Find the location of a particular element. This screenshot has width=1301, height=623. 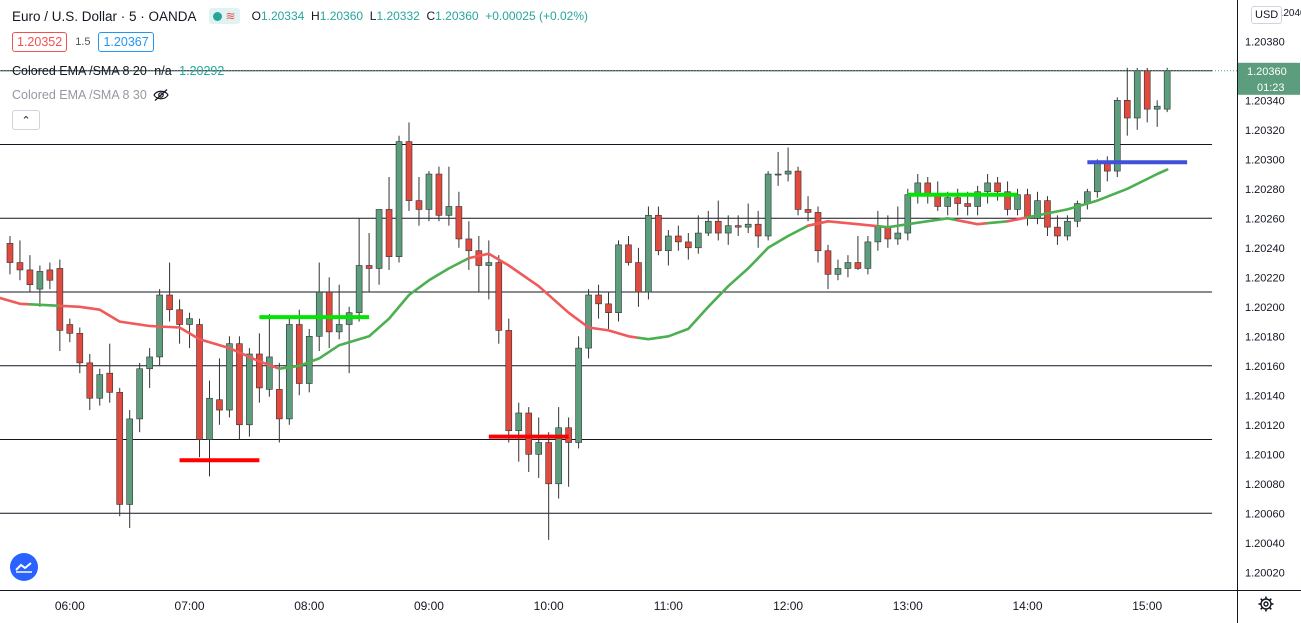

sell-button: 1.20352 is located at coordinates (40, 42).